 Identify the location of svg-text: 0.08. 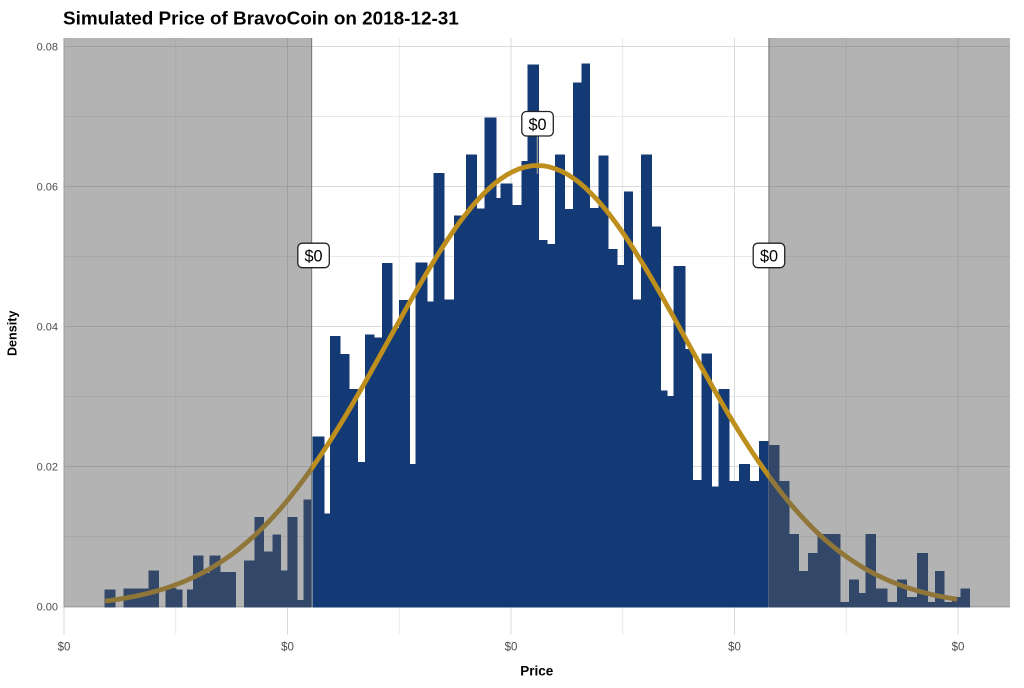
(47, 47).